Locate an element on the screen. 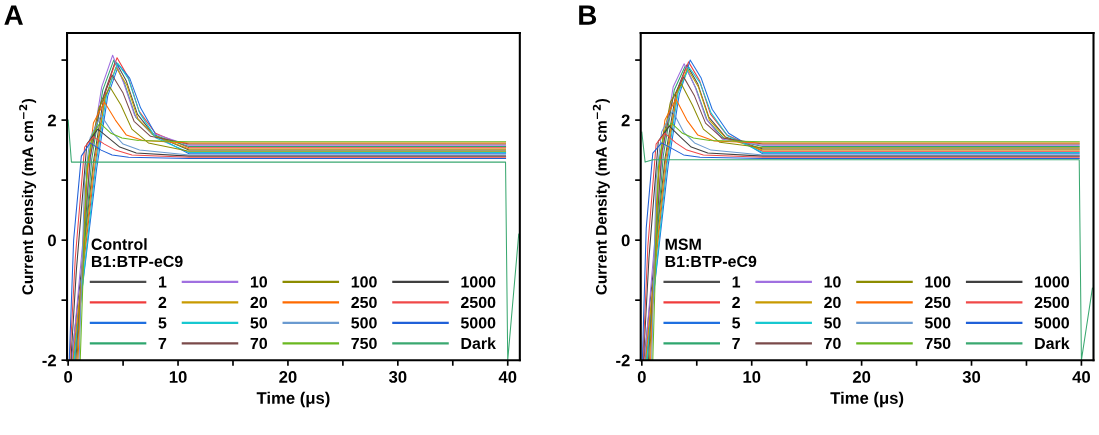 Image resolution: width=1099 pixels, height=435 pixels. legend-title: MSM B1:BTP-eC9 is located at coordinates (711, 253).